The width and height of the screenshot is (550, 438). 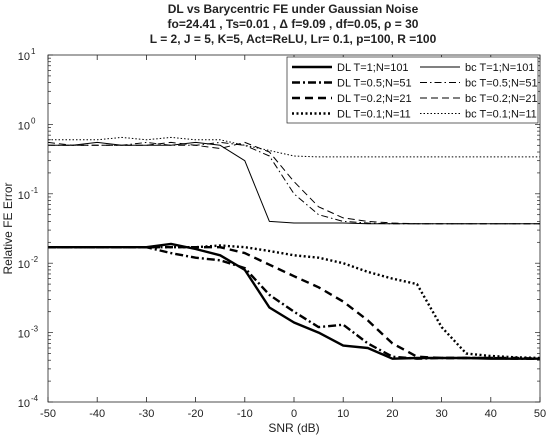 What do you see at coordinates (501, 115) in the screenshot?
I see `legend-label: bc T=0.1;N=11` at bounding box center [501, 115].